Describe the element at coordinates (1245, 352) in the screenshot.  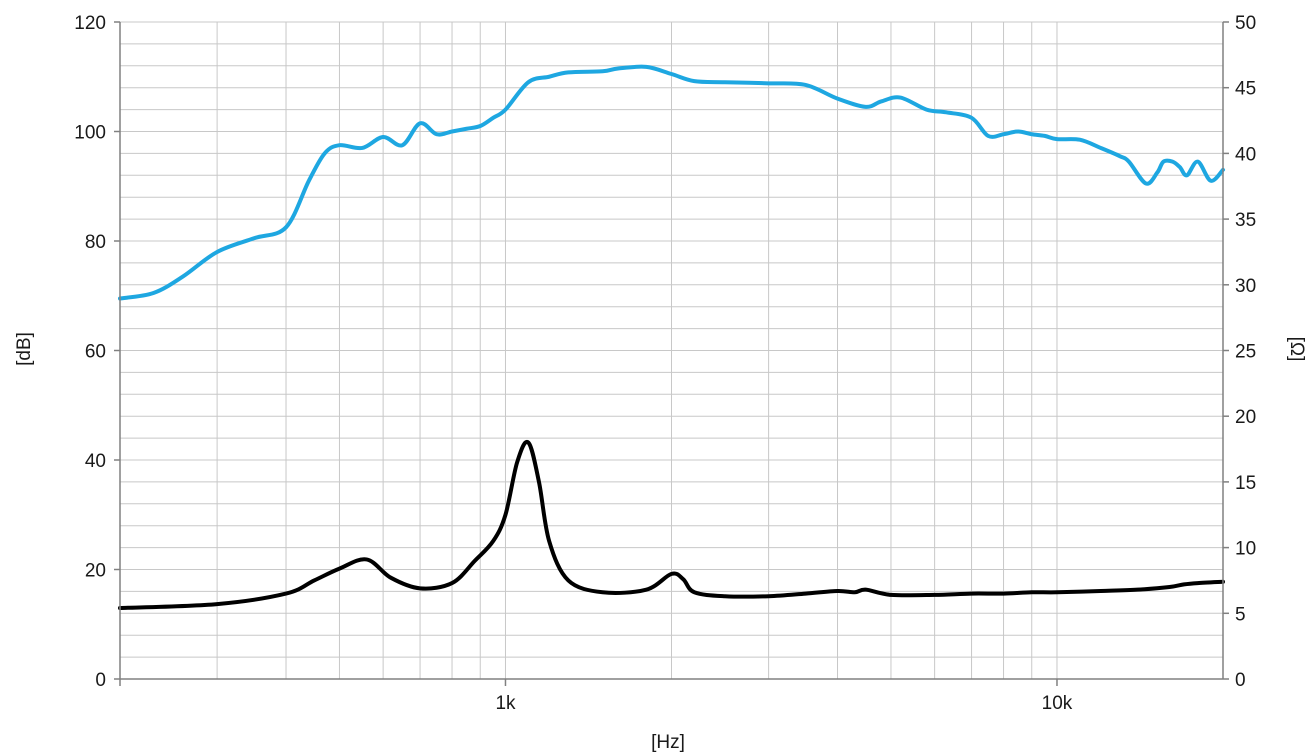
I see `right-y-tick-label: 25` at that location.